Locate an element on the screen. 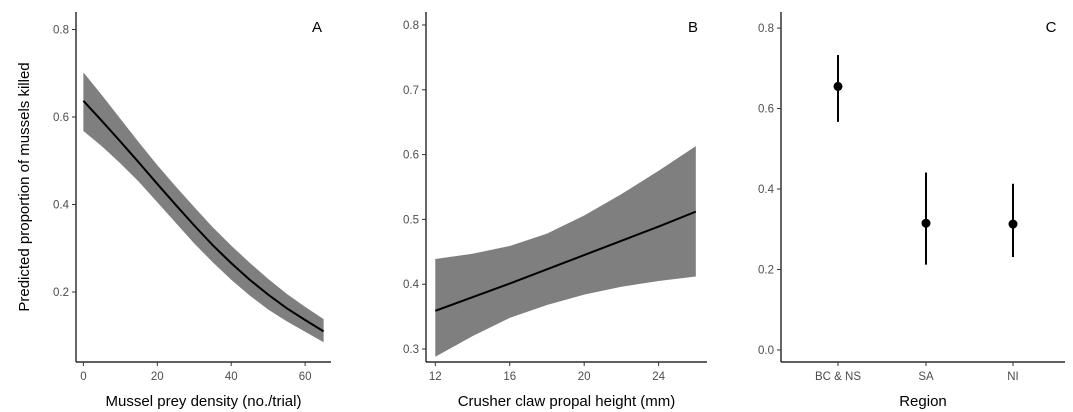 This screenshot has height=412, width=1073. y-tick-label: 0.5 is located at coordinates (411, 220).